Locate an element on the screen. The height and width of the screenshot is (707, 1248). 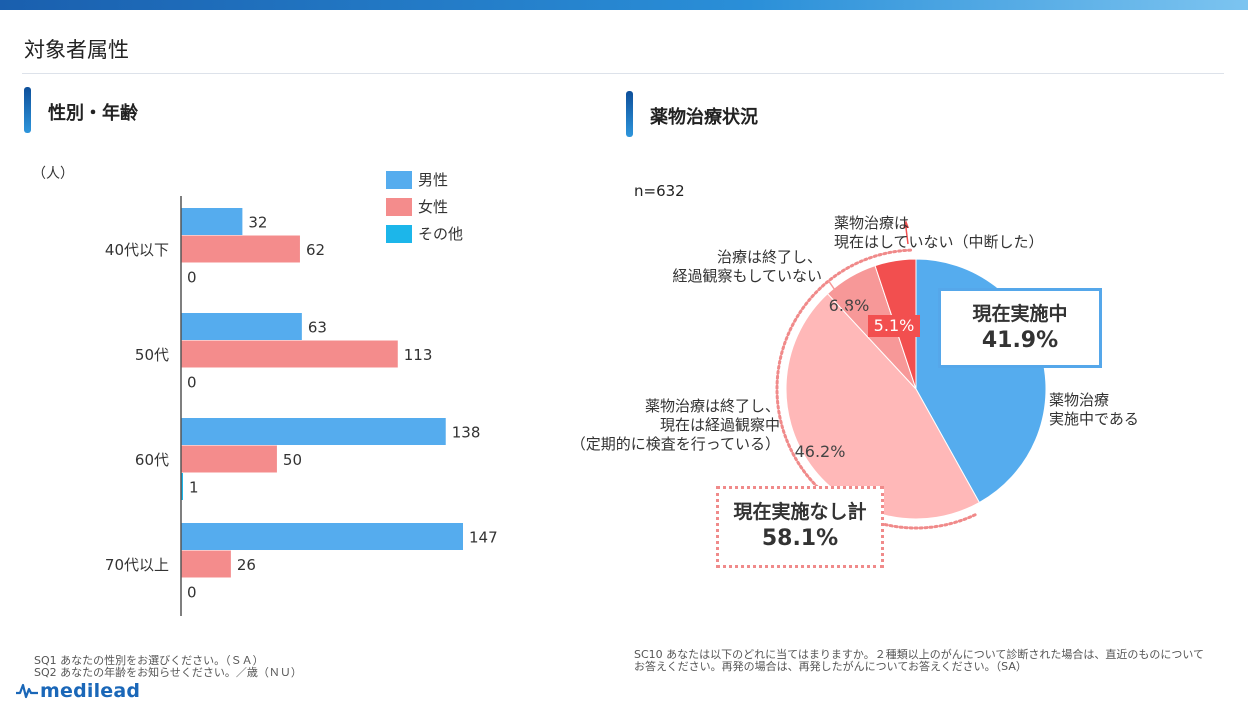
callout-interrupted: 薬物治療は 現在はしていない（中断した） is located at coordinates (939, 233).